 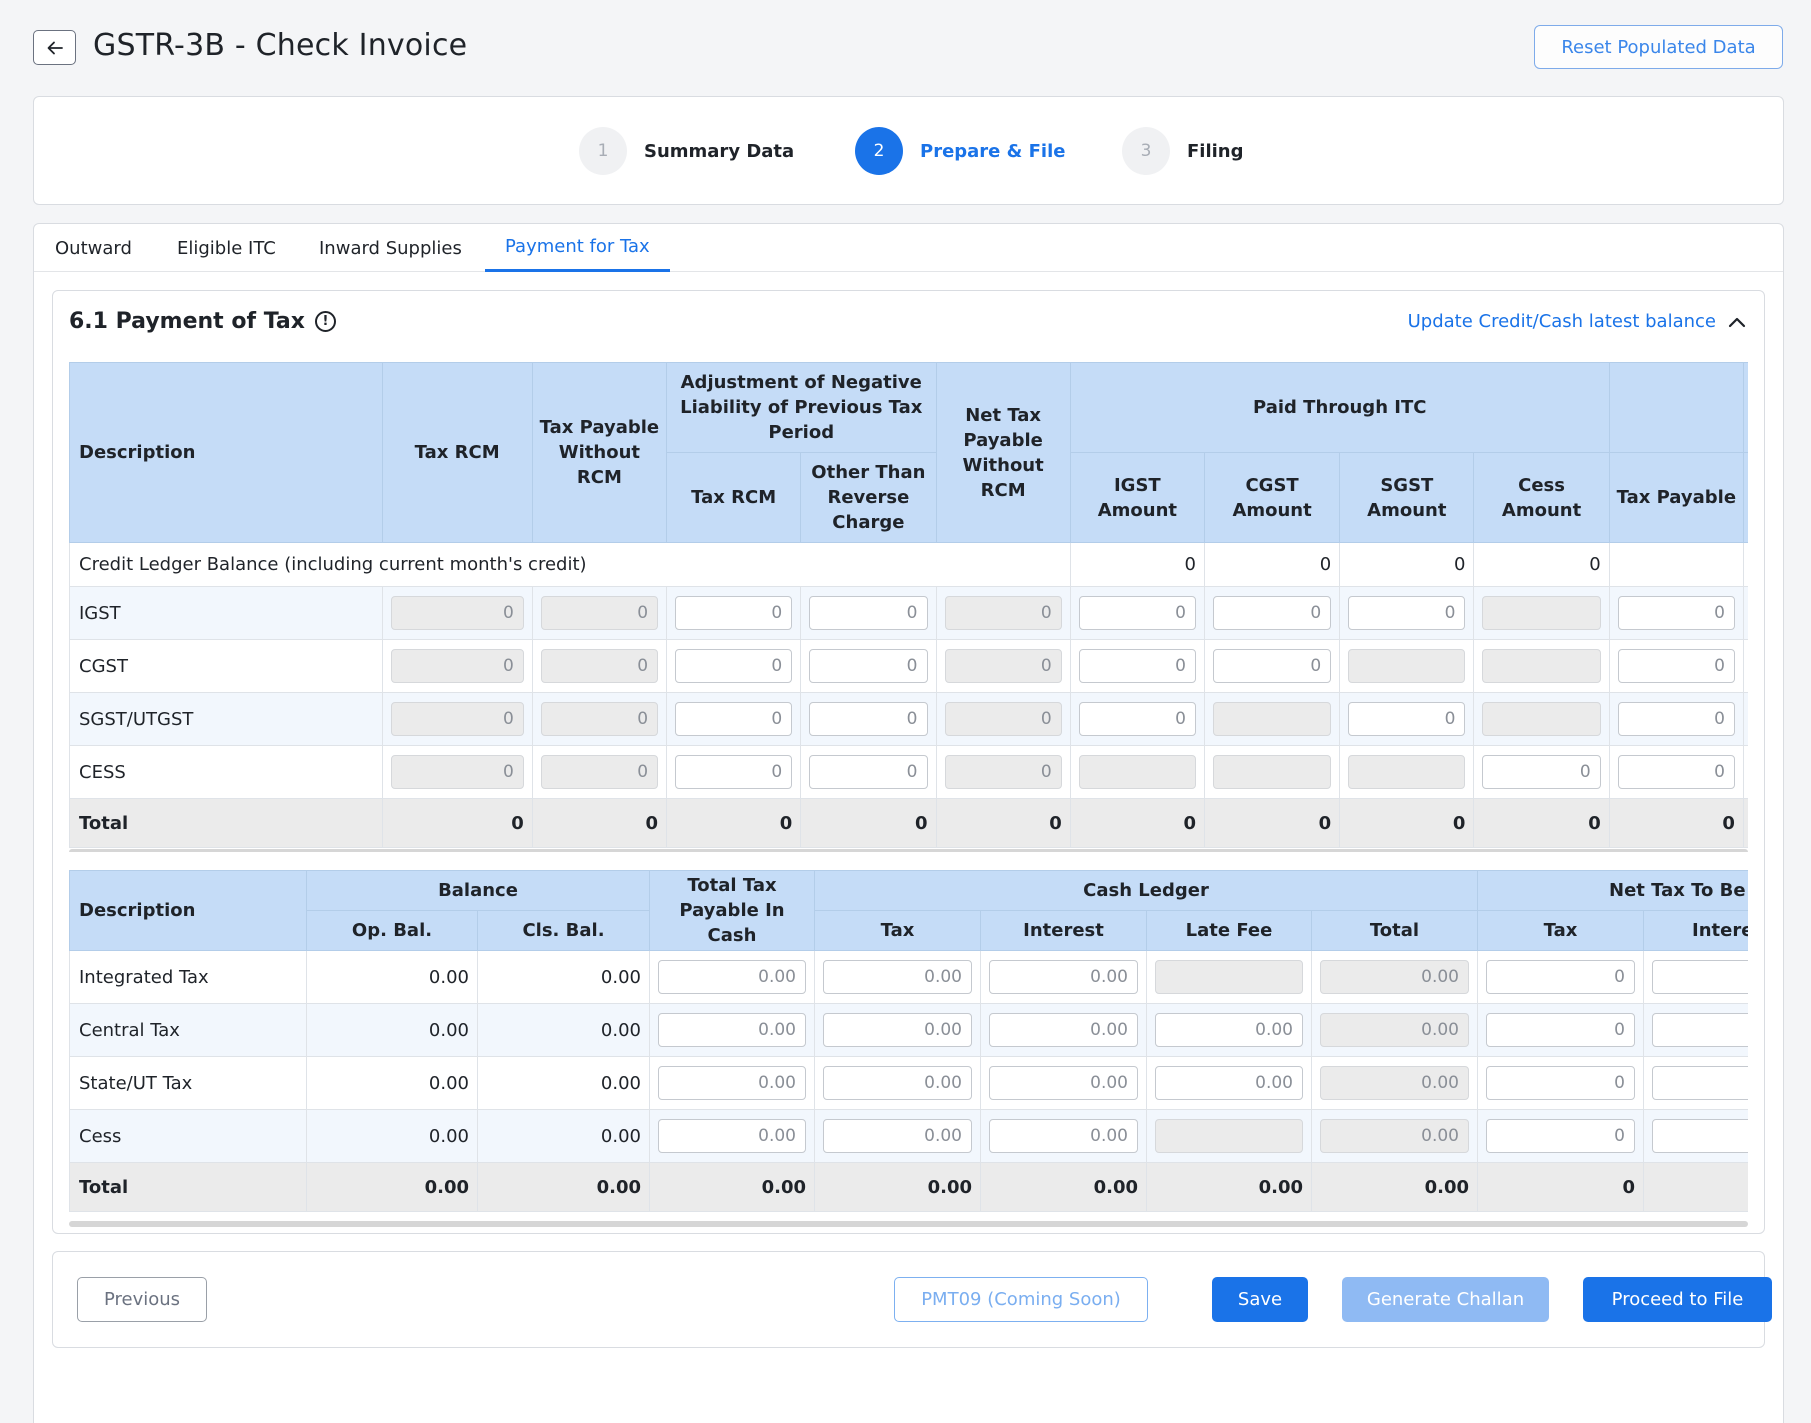 I want to click on col-sgst-amount: SGST Amount, so click(x=1407, y=497).